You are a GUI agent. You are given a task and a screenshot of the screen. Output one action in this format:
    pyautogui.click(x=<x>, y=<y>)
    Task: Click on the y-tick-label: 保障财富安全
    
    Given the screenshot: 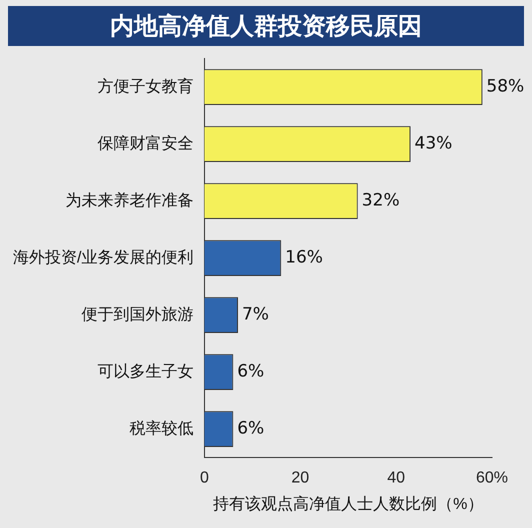 What is the action you would take?
    pyautogui.click(x=145, y=143)
    